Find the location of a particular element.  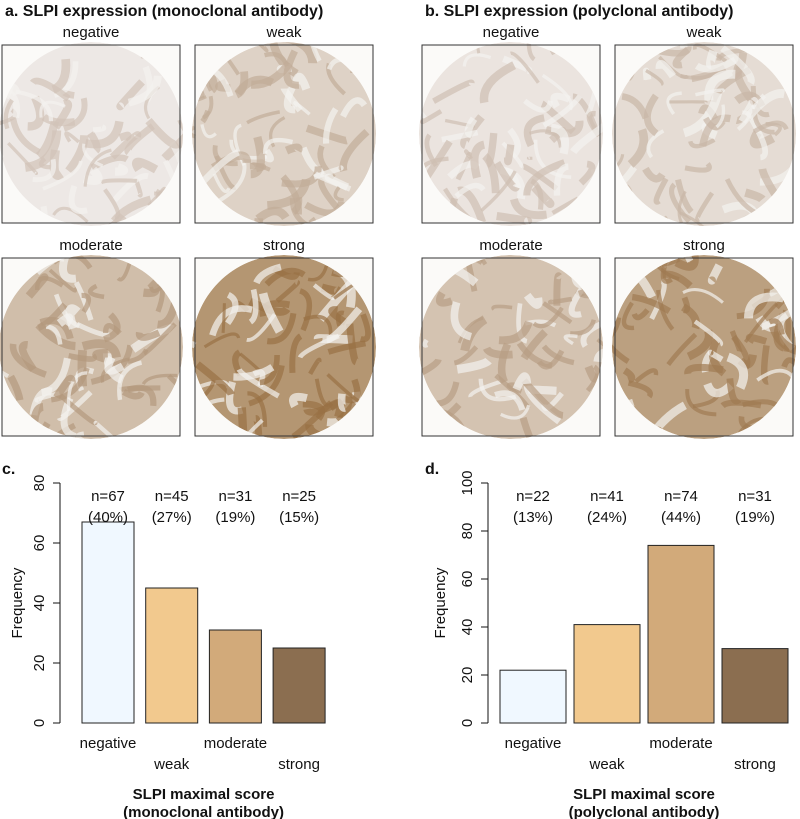

image-border is located at coordinates (284, 347).